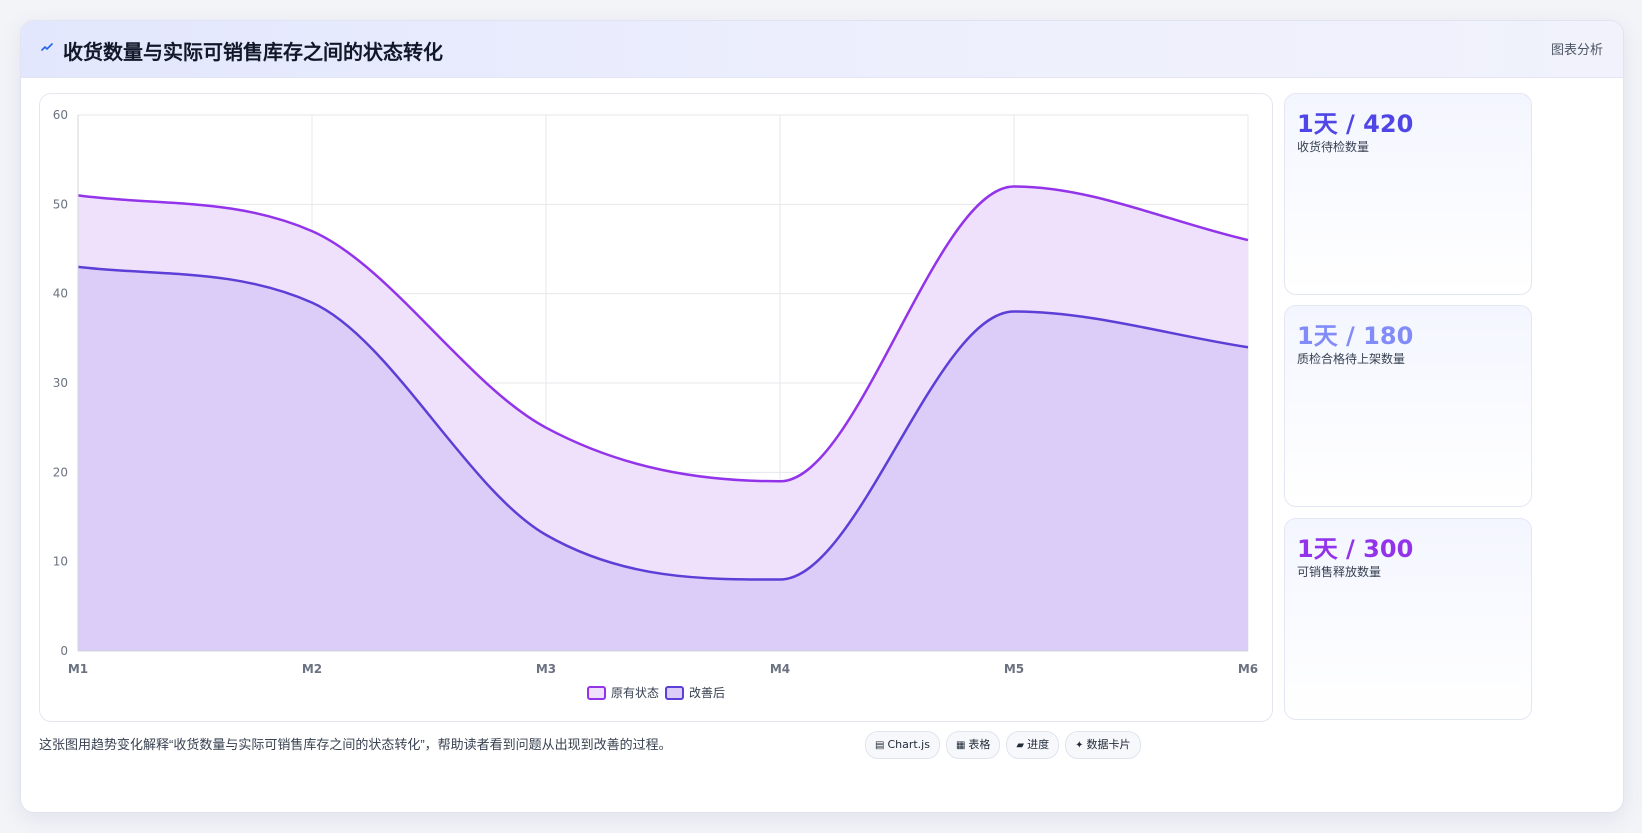 The image size is (1642, 833). Describe the element at coordinates (960, 745) in the screenshot. I see `table-icon: ▦` at that location.